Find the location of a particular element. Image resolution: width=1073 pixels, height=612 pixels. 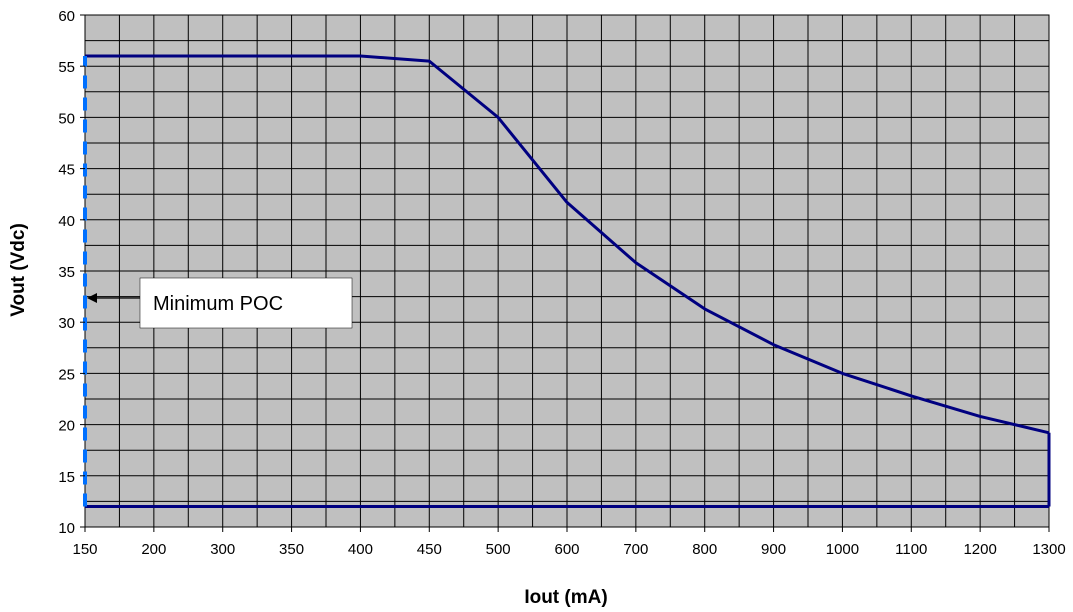

x-axis-label: Iout (mA) is located at coordinates (565, 597).